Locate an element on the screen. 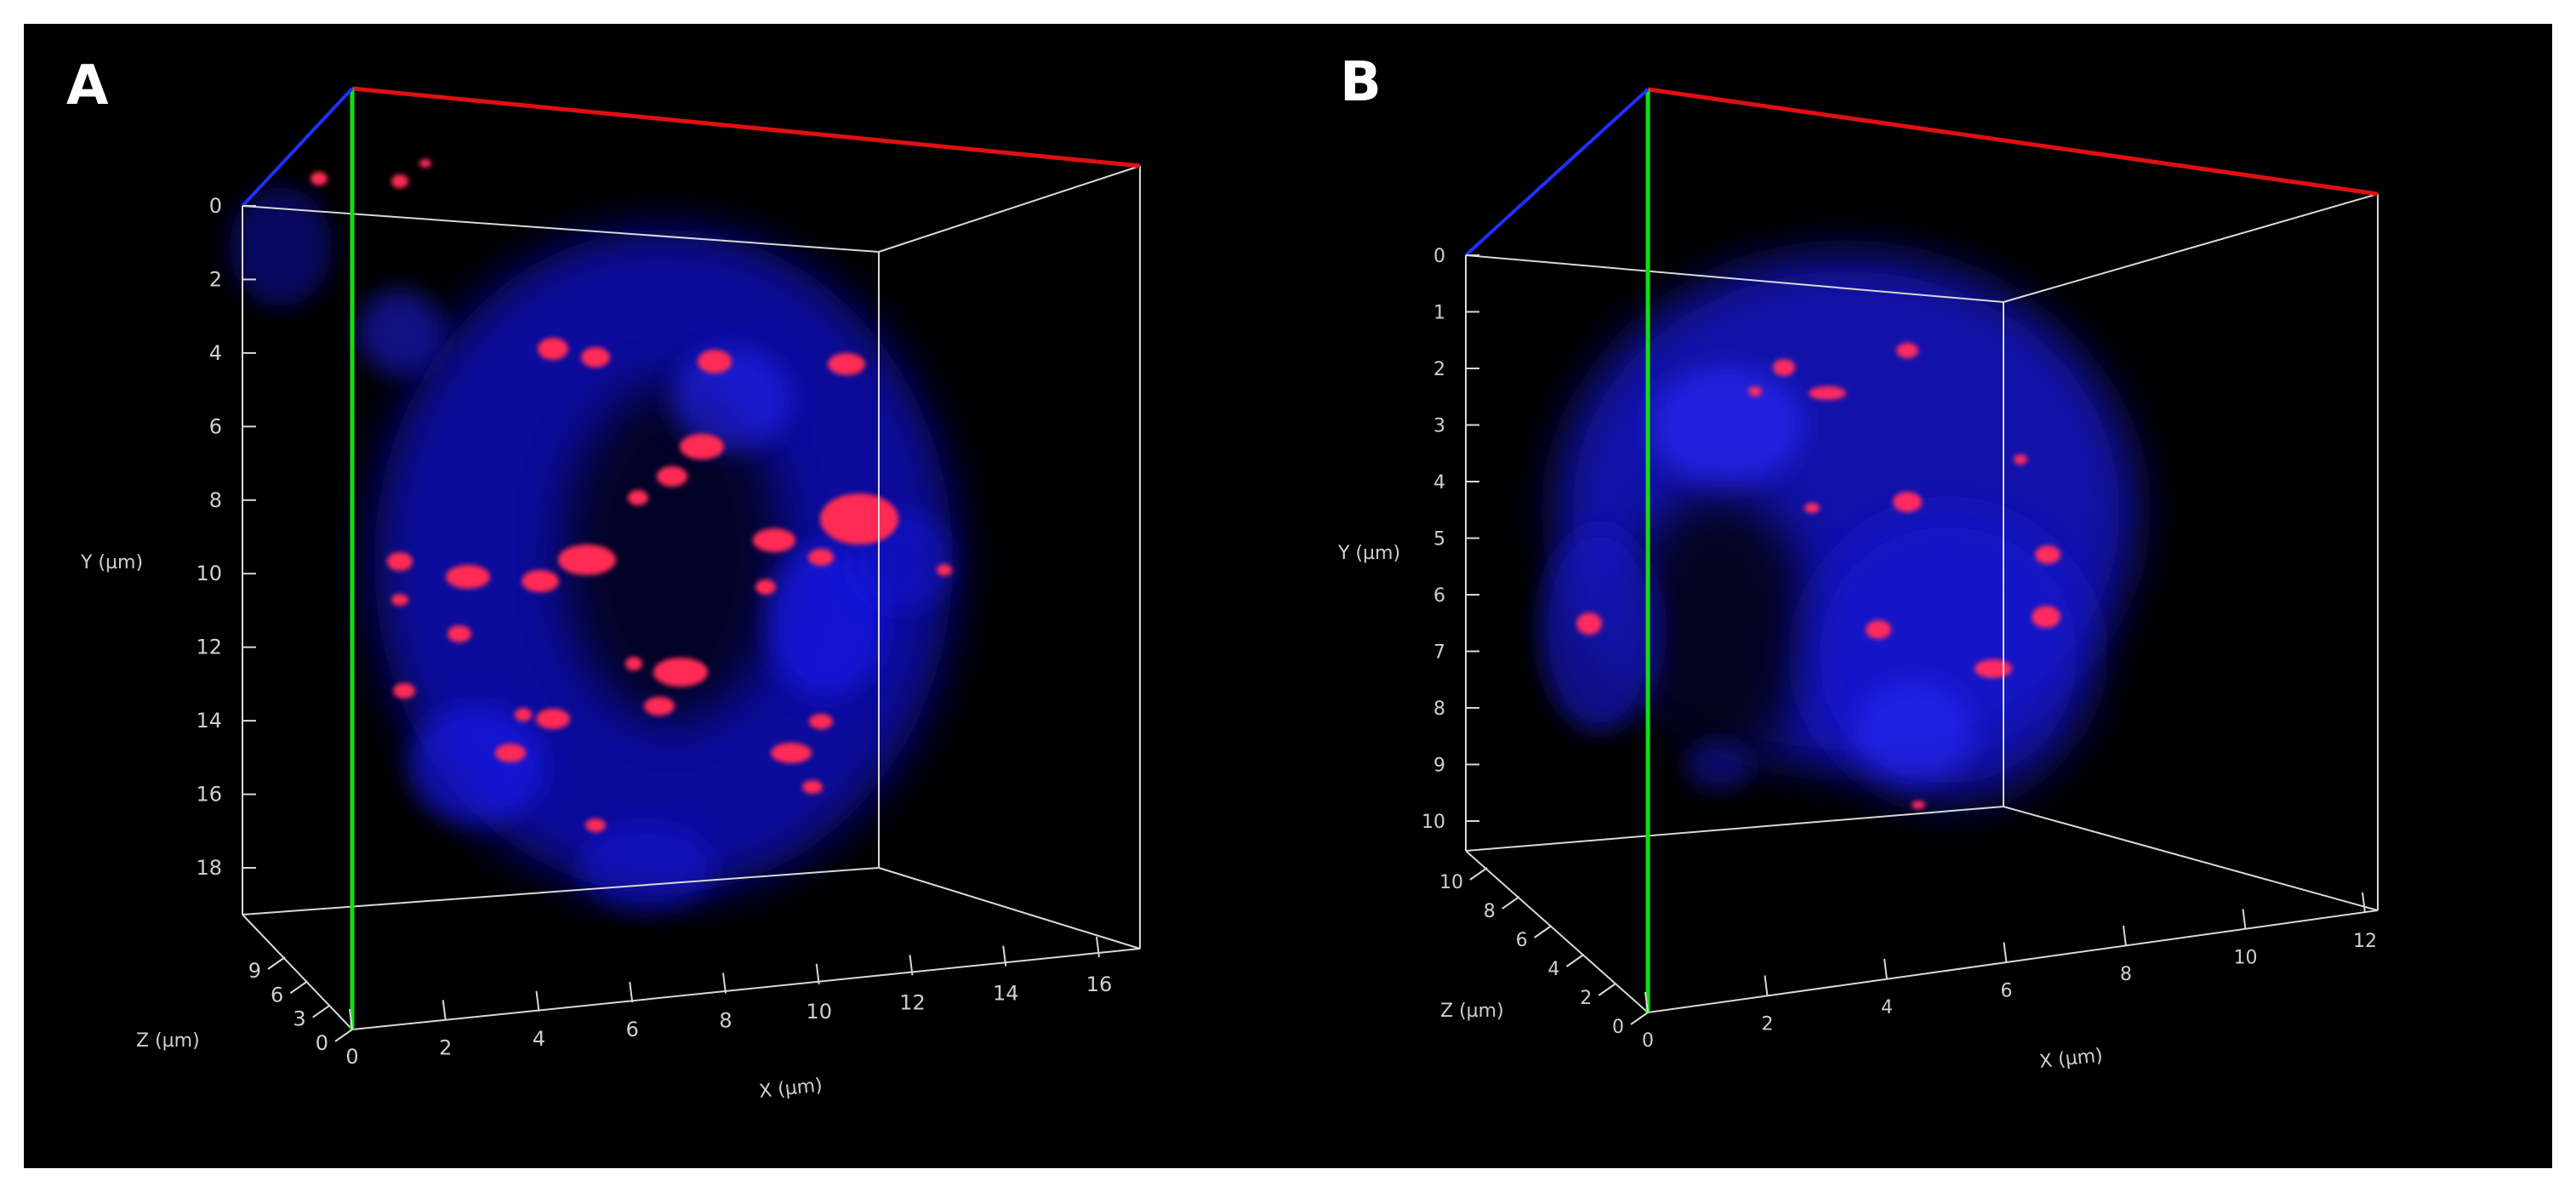 The width and height of the screenshot is (2576, 1192). y-tick-label-a: 18 is located at coordinates (209, 868).